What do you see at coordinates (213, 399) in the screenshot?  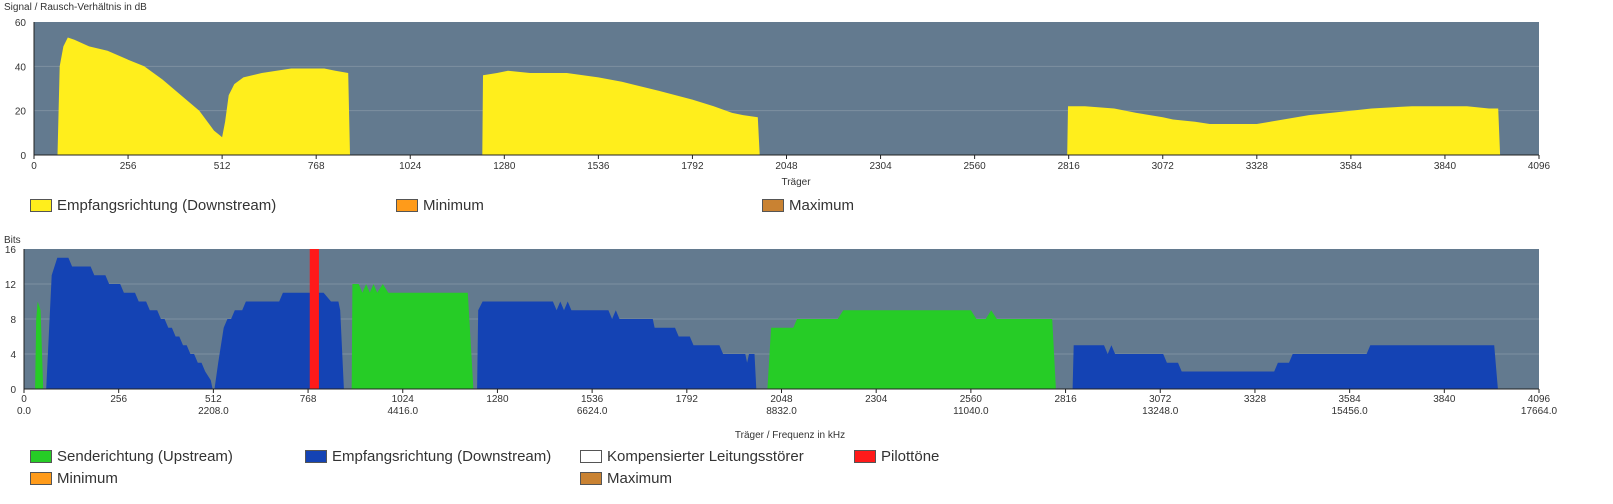 I see `bits-xtick-label: 512` at bounding box center [213, 399].